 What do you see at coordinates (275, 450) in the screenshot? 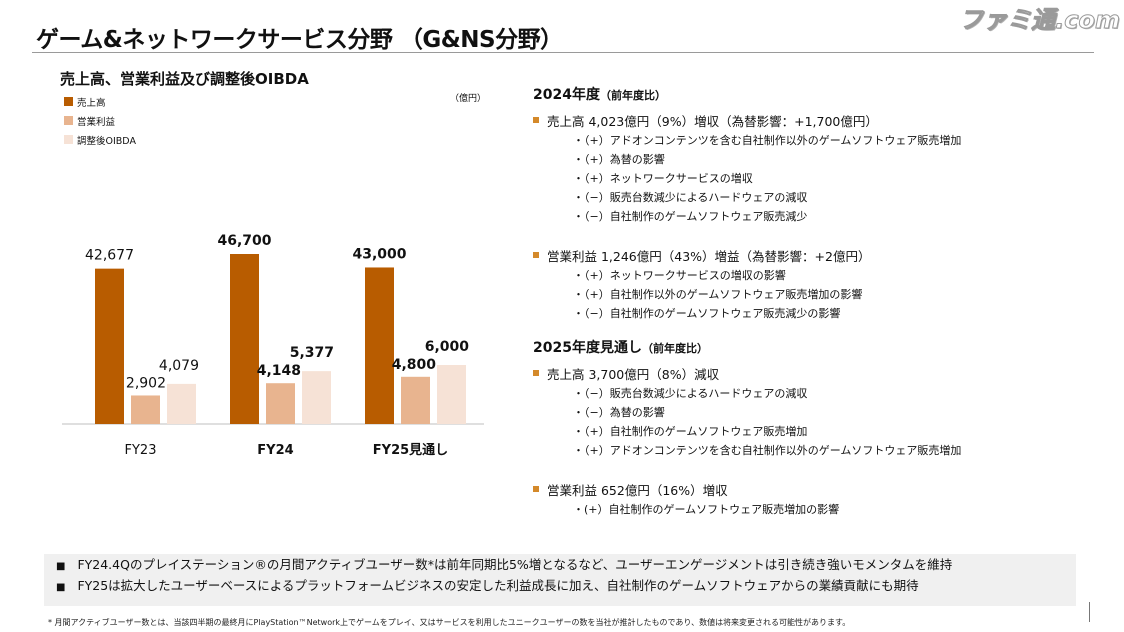
I see `category-label: FY24` at bounding box center [275, 450].